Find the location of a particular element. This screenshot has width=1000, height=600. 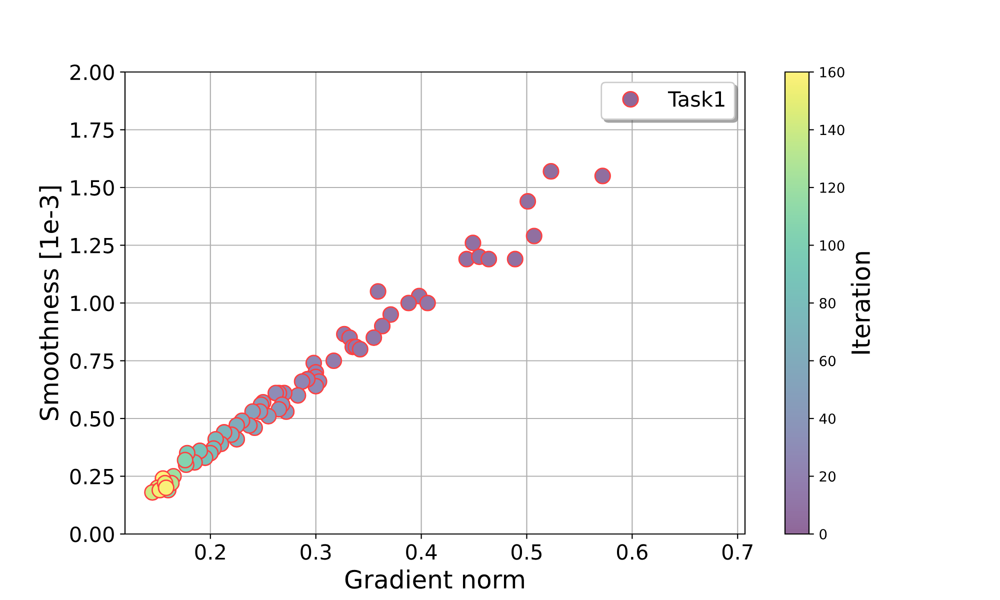

color-bar-label: 160 is located at coordinates (832, 72).